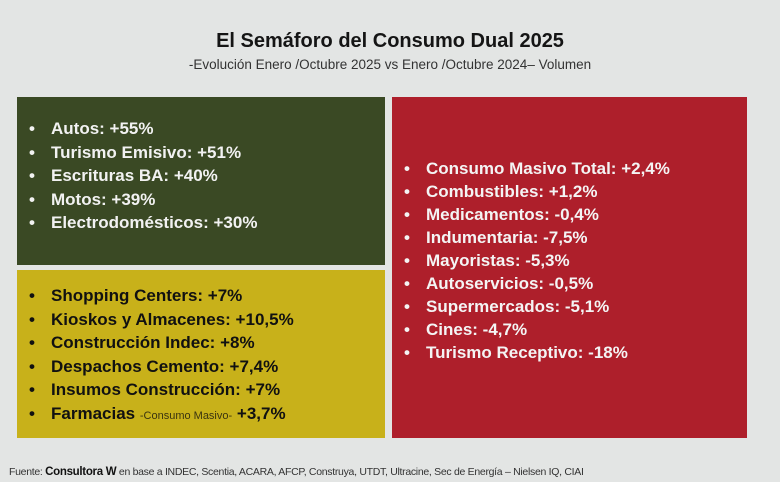 The height and width of the screenshot is (482, 780). I want to click on list-item: • Cines: -4,7%, so click(466, 329).